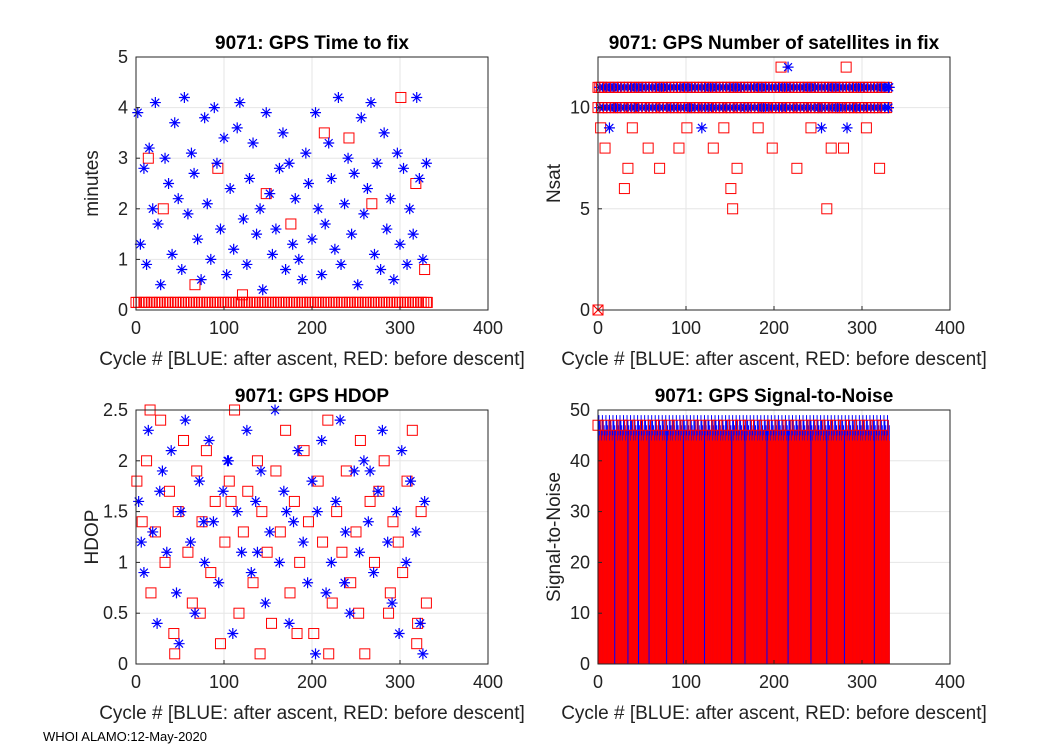  Describe the element at coordinates (585, 664) in the screenshot. I see `y-tick-label: 0` at that location.